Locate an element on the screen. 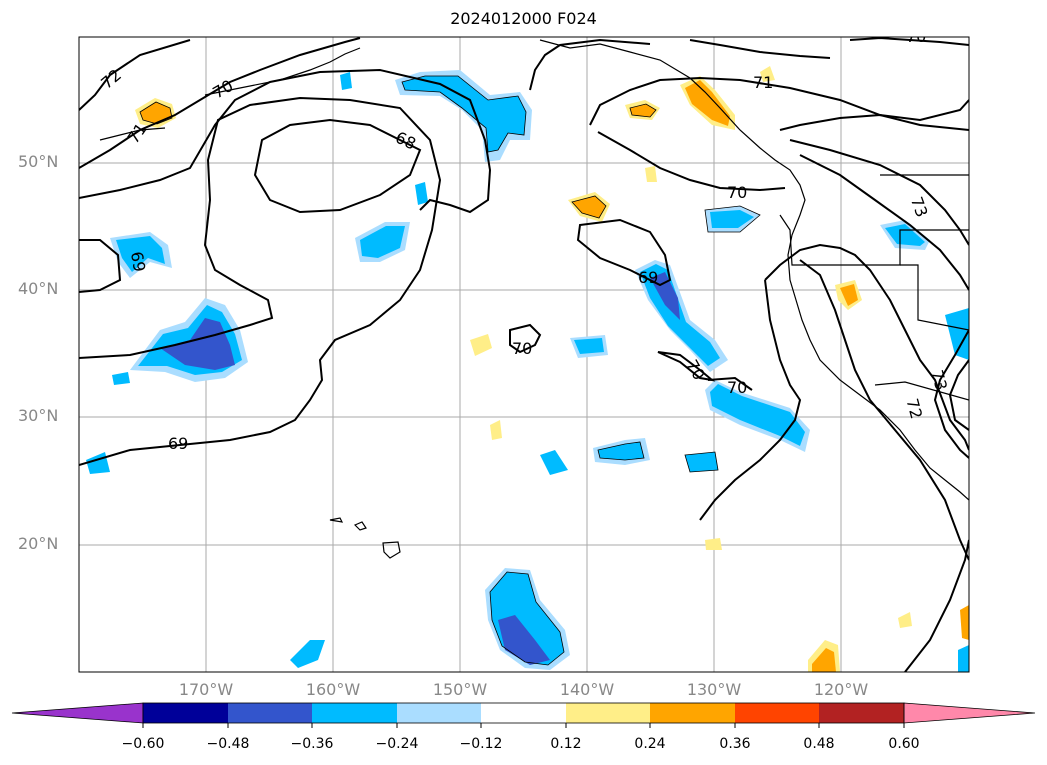 This screenshot has height=765, width=1047. map-title: 2024012000 F024 is located at coordinates (523, 18).